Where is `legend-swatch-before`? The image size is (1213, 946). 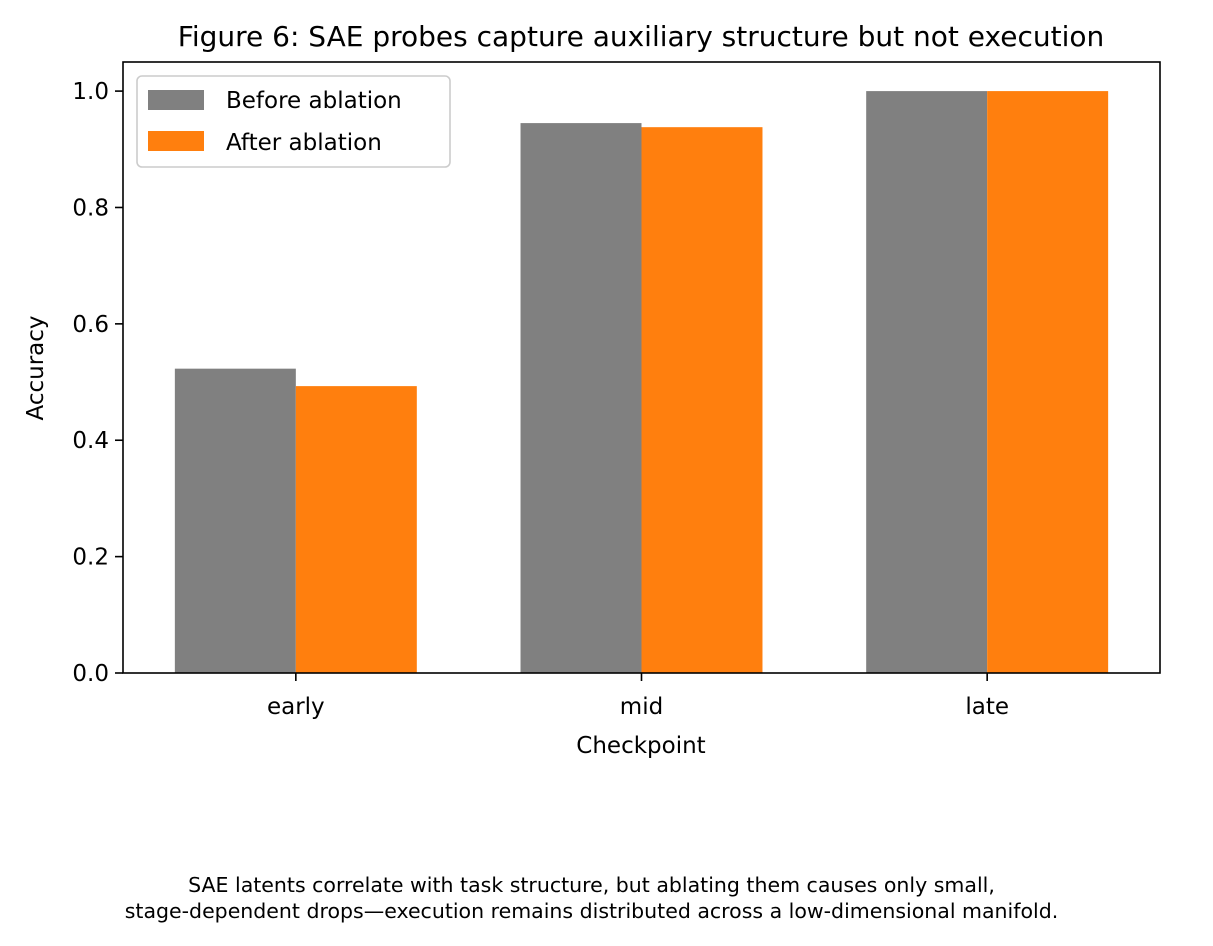 legend-swatch-before is located at coordinates (176, 100).